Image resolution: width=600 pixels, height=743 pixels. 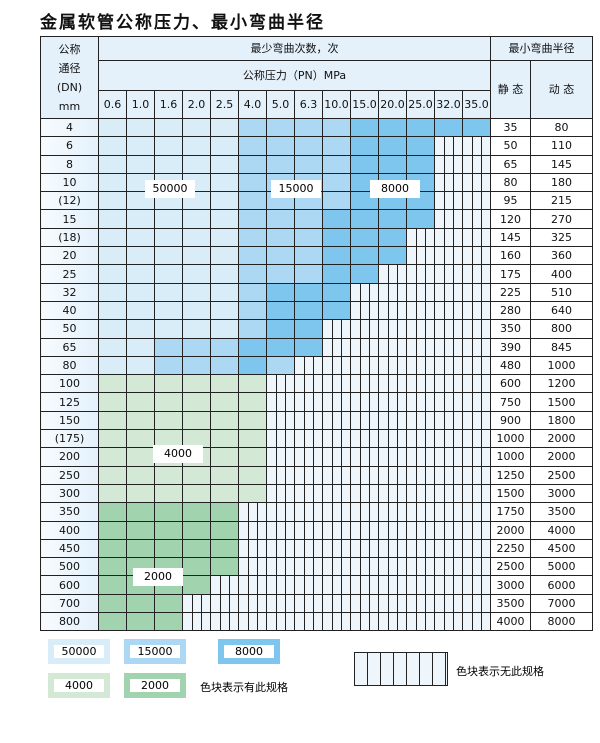 What do you see at coordinates (561, 219) in the screenshot?
I see `dynamic-radius-cell: 270` at bounding box center [561, 219].